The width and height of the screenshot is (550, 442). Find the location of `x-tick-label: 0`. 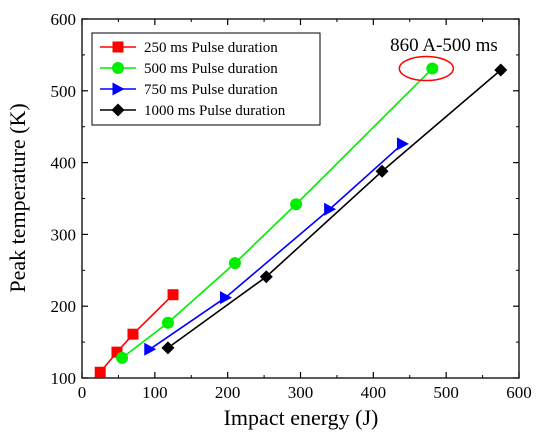

x-tick-label: 0 is located at coordinates (82, 392).